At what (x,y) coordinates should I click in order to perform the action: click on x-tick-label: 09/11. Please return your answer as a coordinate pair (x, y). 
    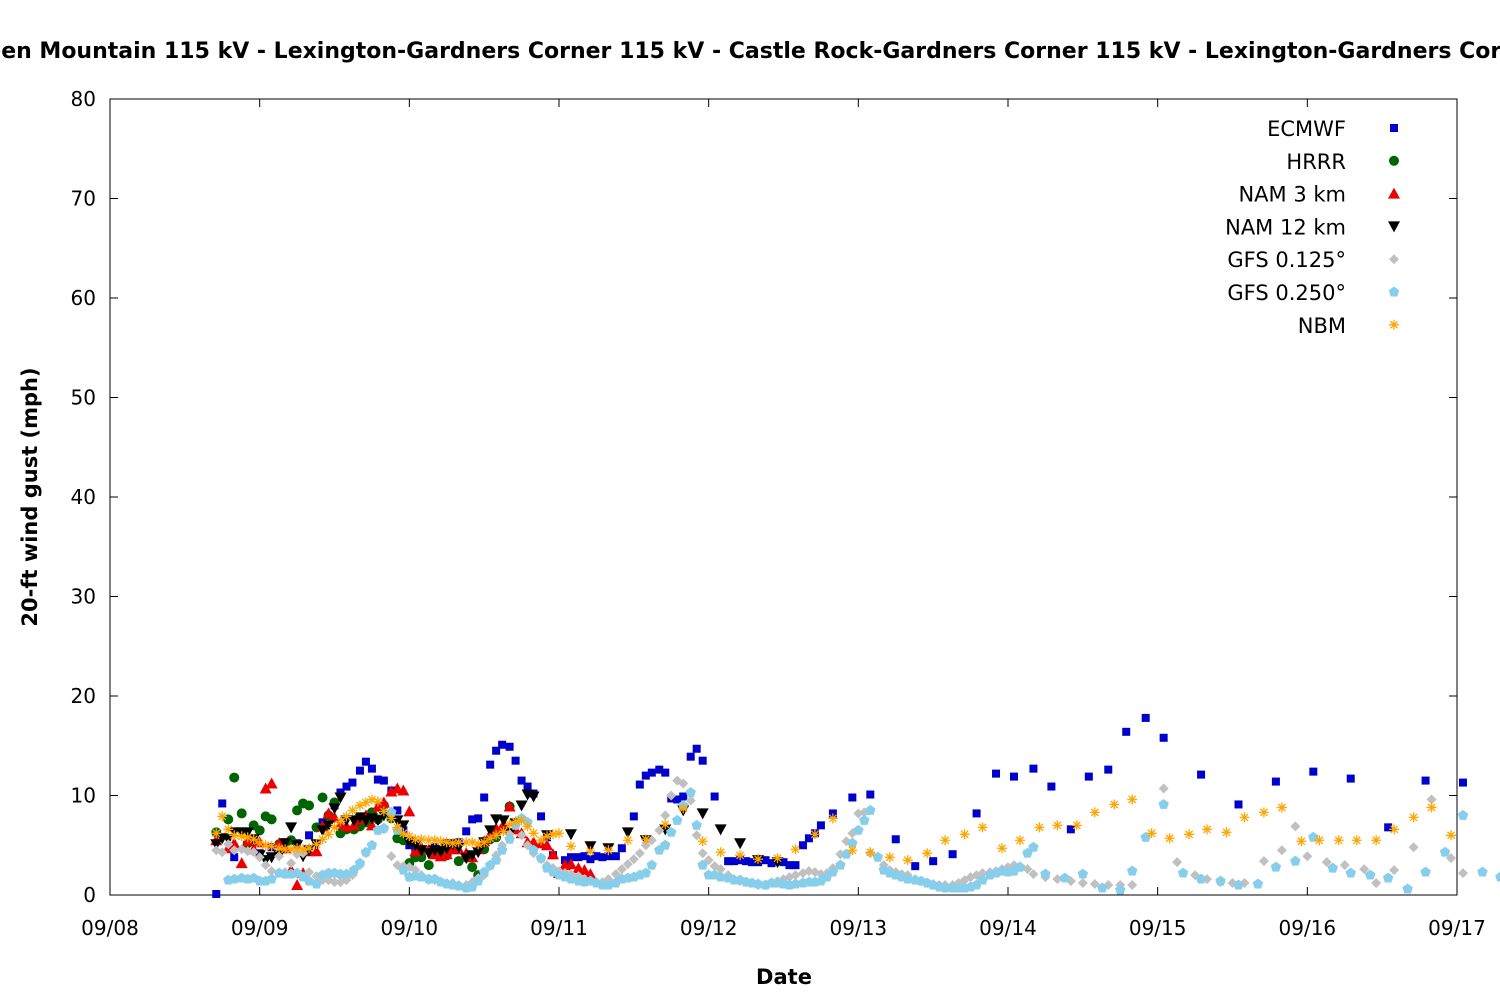
    Looking at the image, I should click on (559, 928).